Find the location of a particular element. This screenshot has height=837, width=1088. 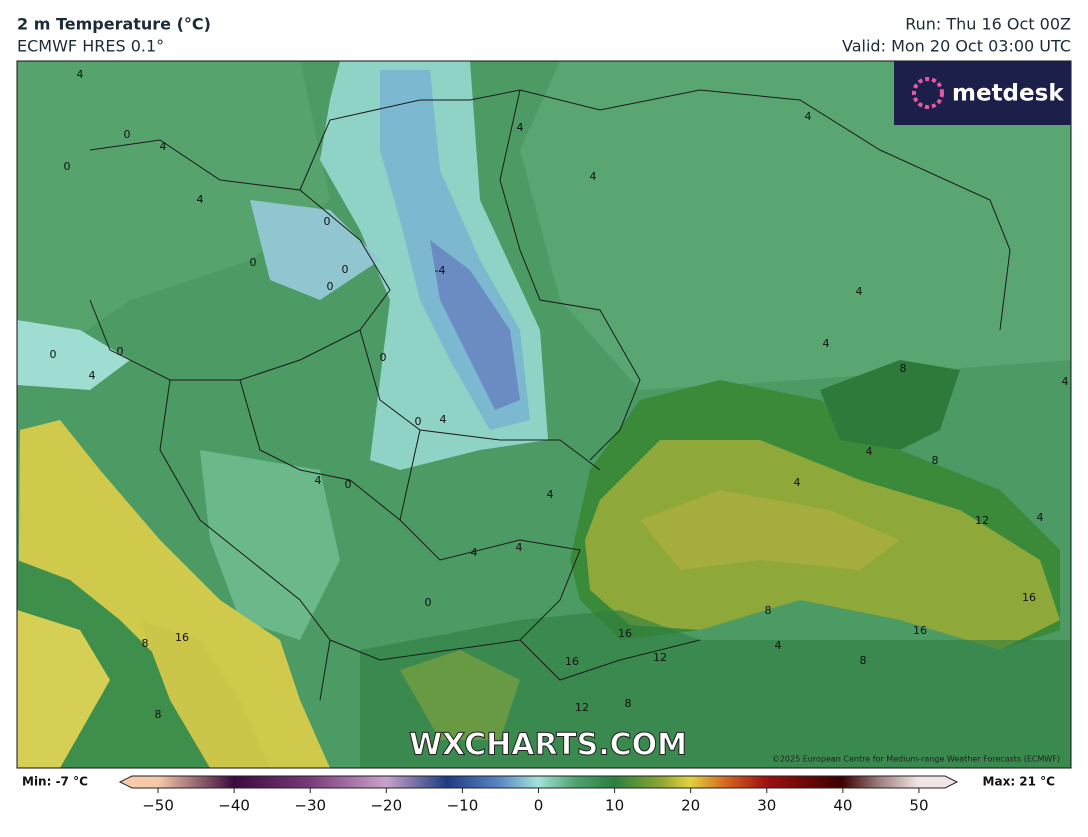

colorbar-tick-label: −20 is located at coordinates (386, 806).